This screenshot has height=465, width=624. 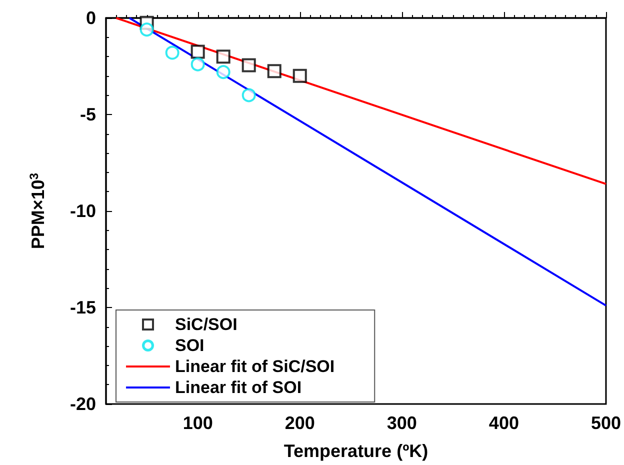 What do you see at coordinates (206, 324) in the screenshot?
I see `legend-label: SiC/SOI` at bounding box center [206, 324].